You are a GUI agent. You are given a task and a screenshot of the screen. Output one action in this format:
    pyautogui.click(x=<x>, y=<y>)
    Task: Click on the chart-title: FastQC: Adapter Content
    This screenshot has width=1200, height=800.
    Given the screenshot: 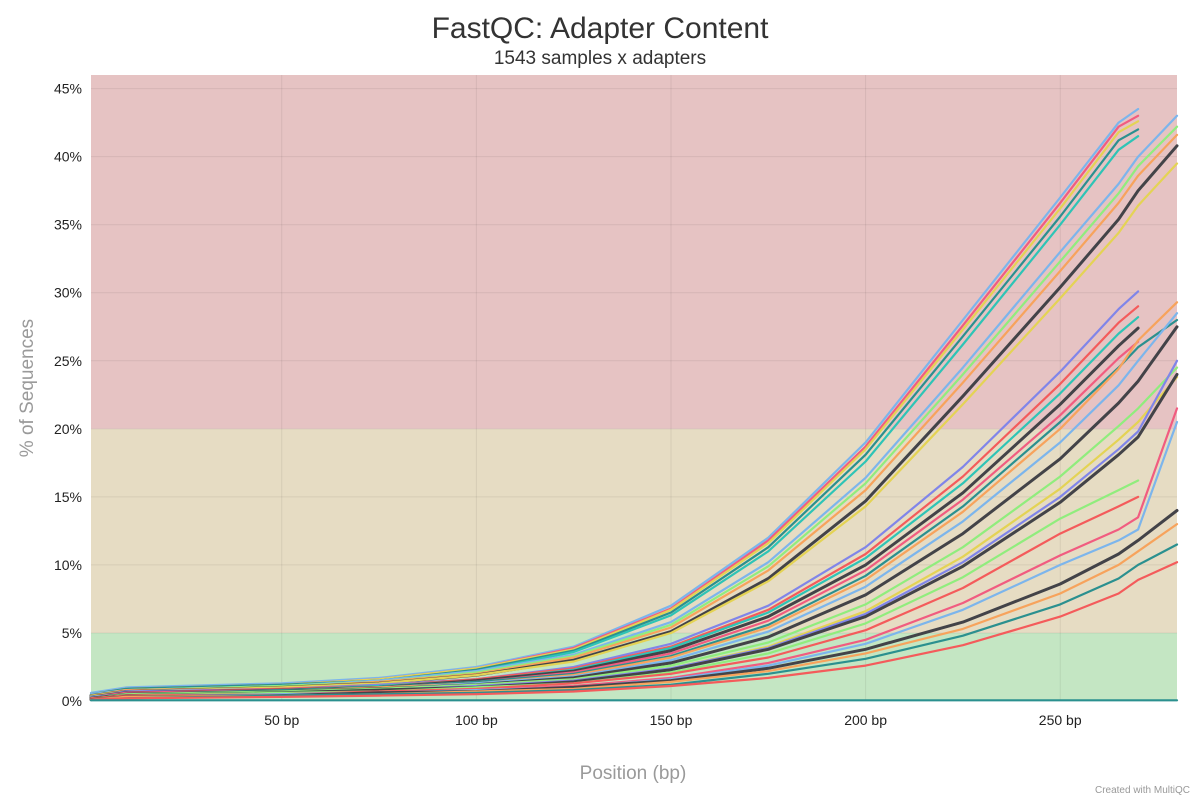 What is the action you would take?
    pyautogui.click(x=601, y=28)
    